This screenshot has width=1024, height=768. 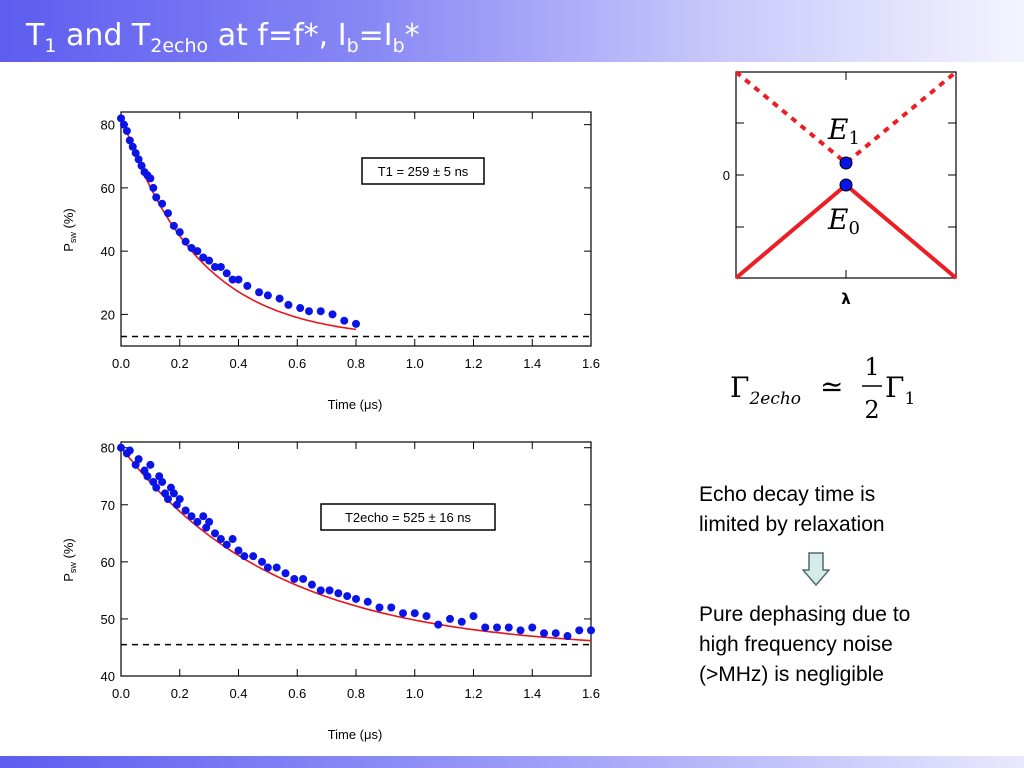 I want to click on formula-approx-symbol: ≃, so click(x=831, y=386).